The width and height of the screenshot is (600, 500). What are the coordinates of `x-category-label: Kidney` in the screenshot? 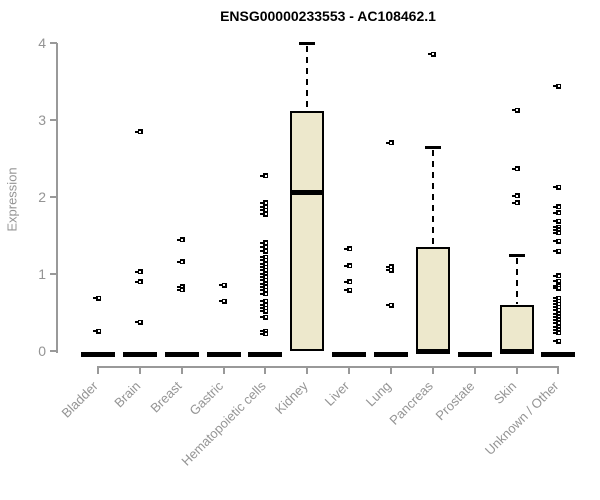 It's located at (291, 398).